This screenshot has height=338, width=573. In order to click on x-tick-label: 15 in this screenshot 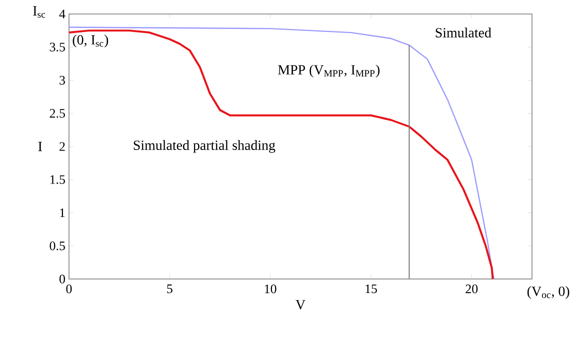, I will do `click(371, 289)`.